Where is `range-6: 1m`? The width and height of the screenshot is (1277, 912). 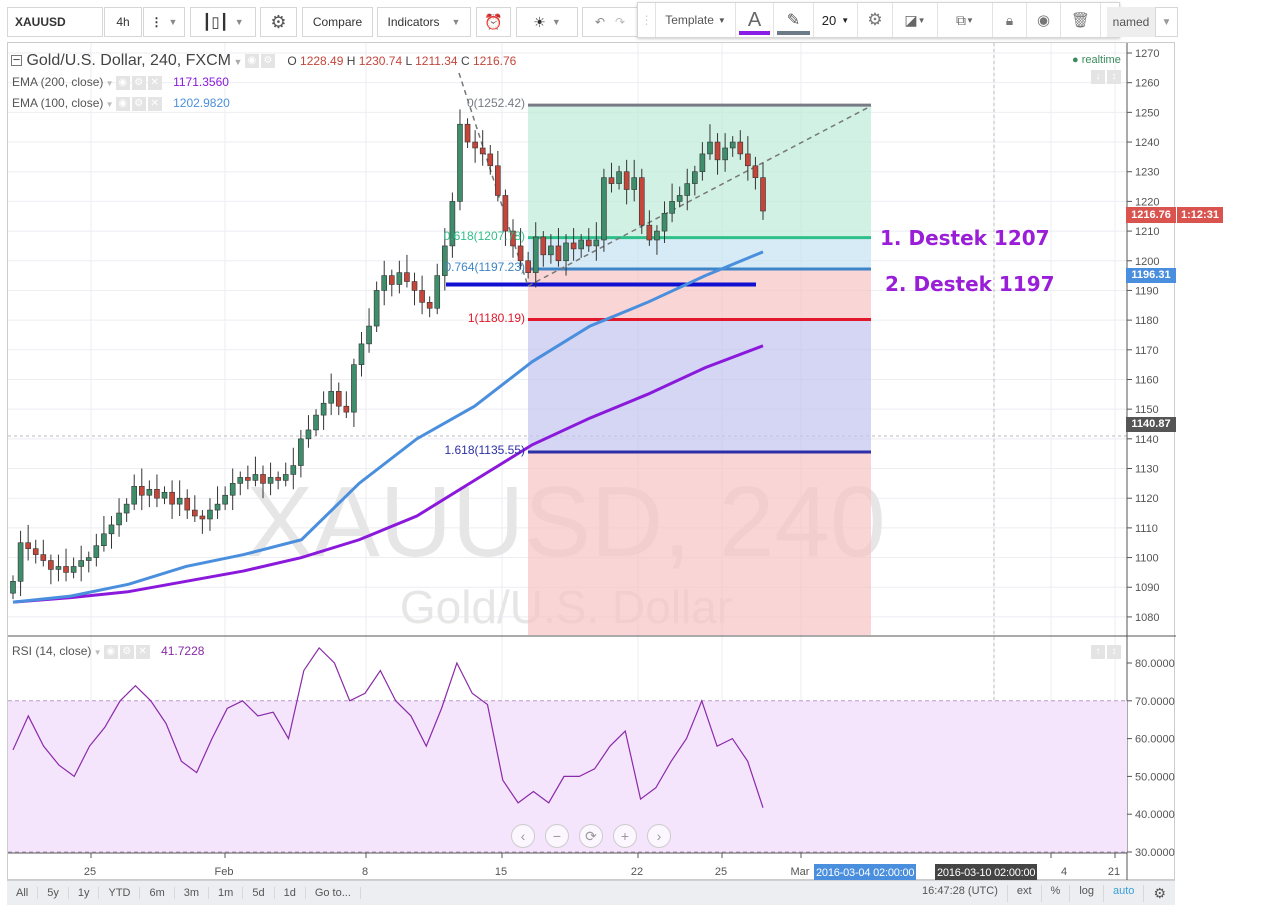 range-6: 1m is located at coordinates (226, 893).